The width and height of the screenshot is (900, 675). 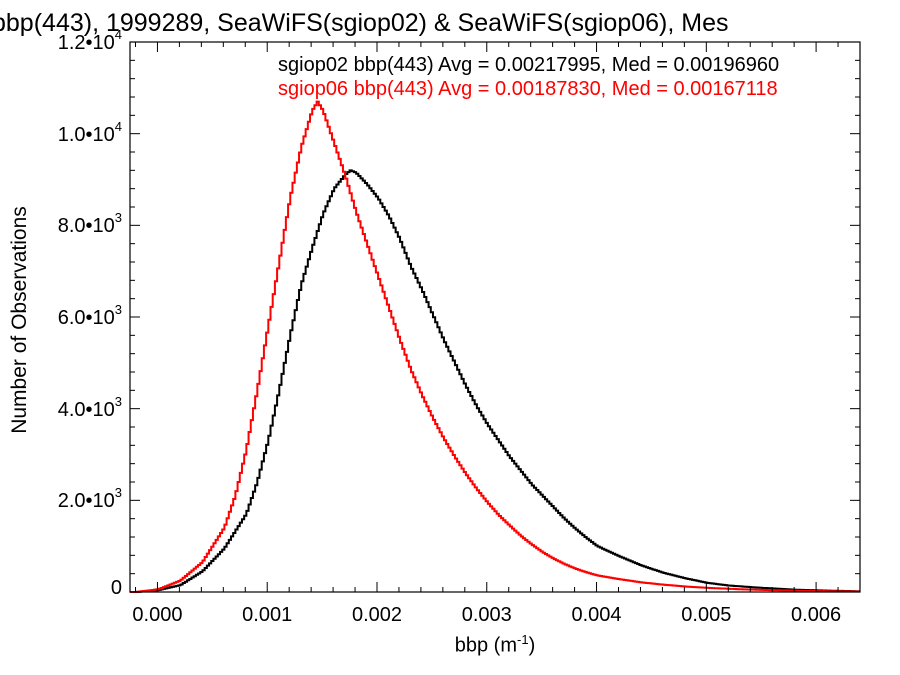 I want to click on y-tick-label: 8.0•103, so click(x=67, y=224).